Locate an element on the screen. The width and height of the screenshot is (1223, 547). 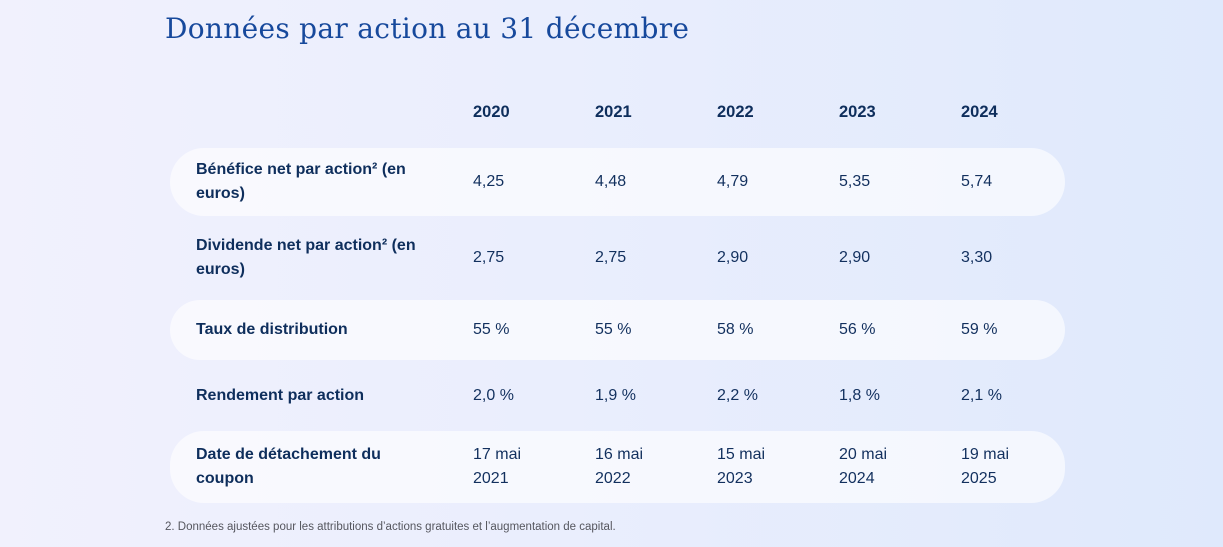
row-label: Dividende net par action² (en euros) is located at coordinates (306, 257).